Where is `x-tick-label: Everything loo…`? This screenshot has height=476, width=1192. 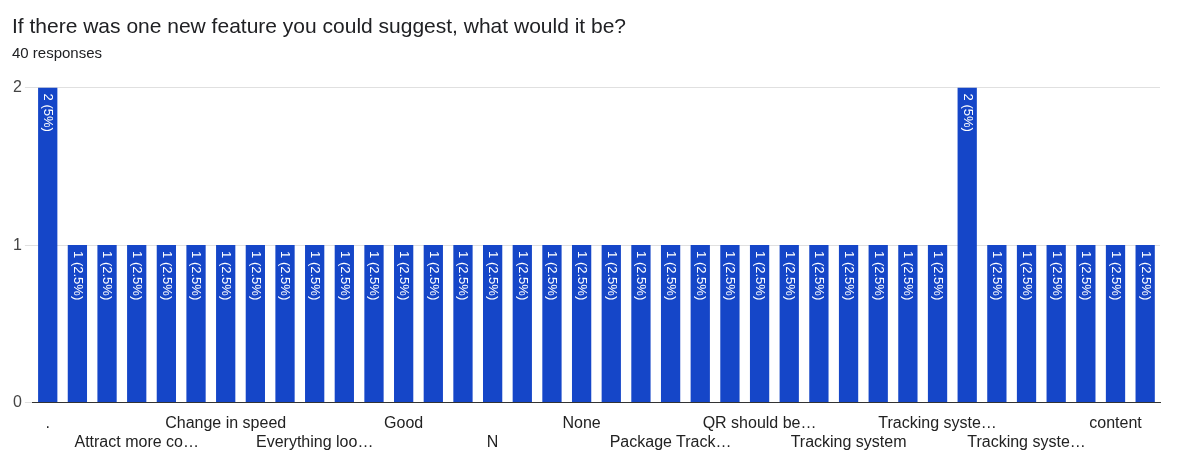
x-tick-label: Everything loo… is located at coordinates (314, 441).